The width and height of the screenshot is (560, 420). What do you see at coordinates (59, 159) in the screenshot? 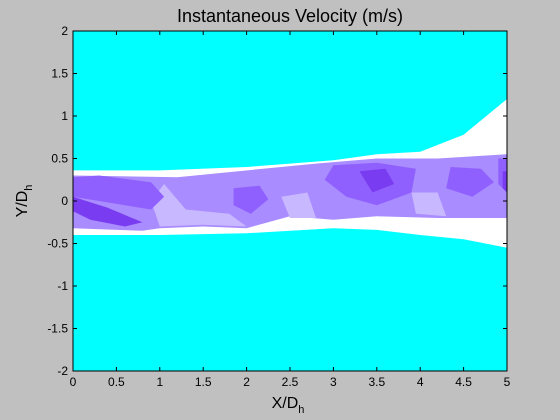
I see `y-tick-label: 0.5` at bounding box center [59, 159].